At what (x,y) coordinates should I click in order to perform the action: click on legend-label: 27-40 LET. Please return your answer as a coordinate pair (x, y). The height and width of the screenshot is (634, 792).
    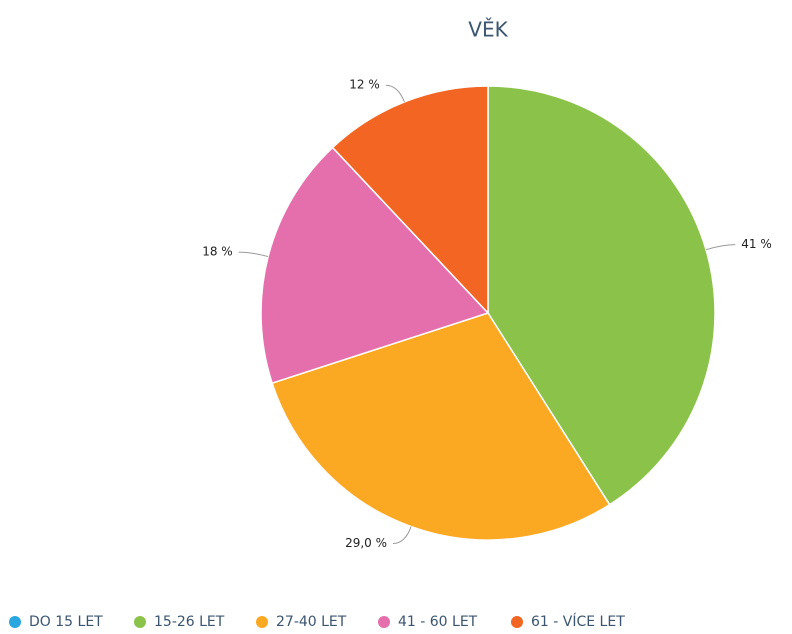
    Looking at the image, I should click on (311, 622).